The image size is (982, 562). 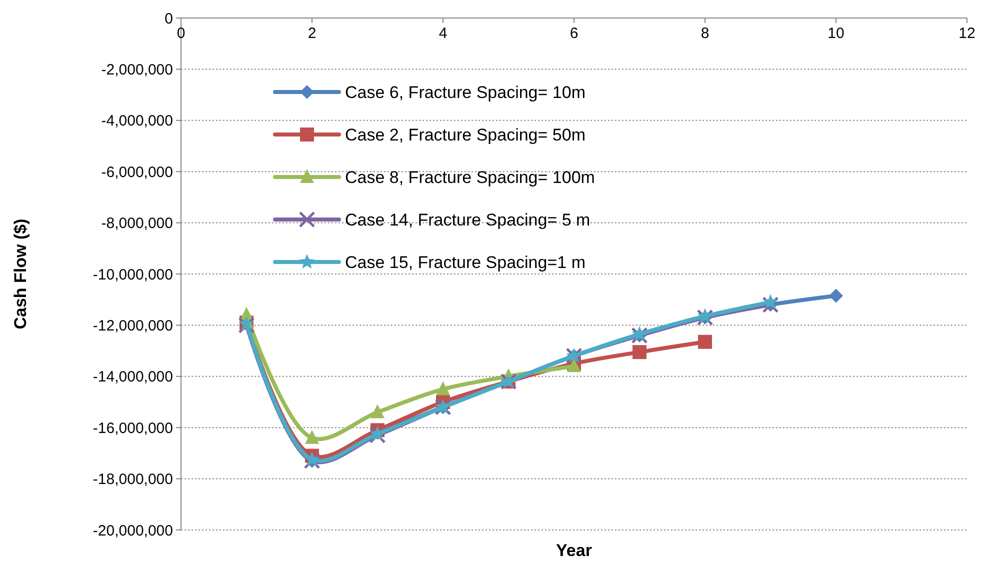 I want to click on legend-label: Case 15, Fracture Spacing=1 m, so click(x=465, y=262).